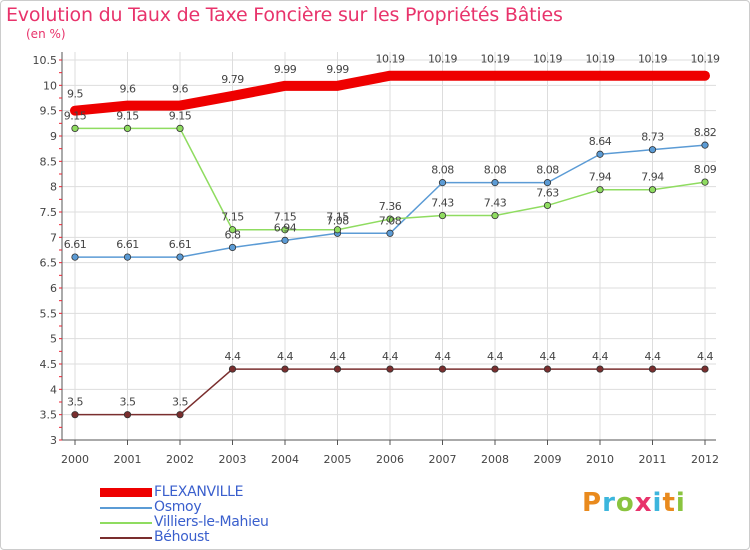  Describe the element at coordinates (443, 459) in the screenshot. I see `x-tick-label: 2007` at that location.